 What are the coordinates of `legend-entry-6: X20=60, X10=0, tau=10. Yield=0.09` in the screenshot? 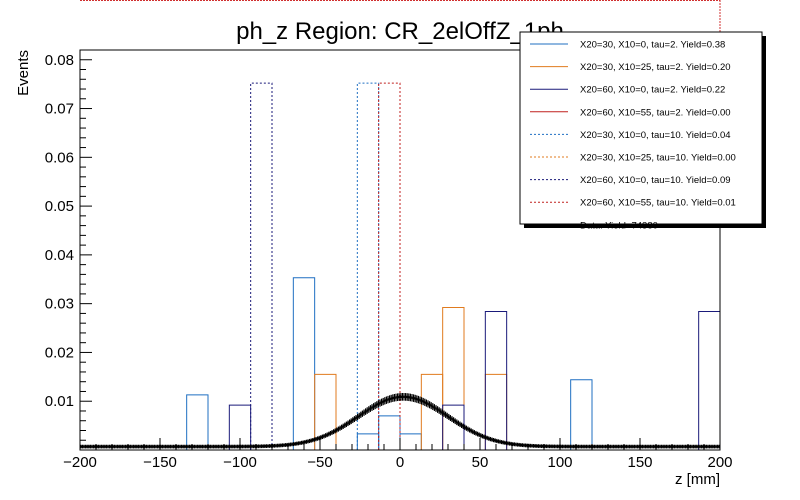 It's located at (655, 180).